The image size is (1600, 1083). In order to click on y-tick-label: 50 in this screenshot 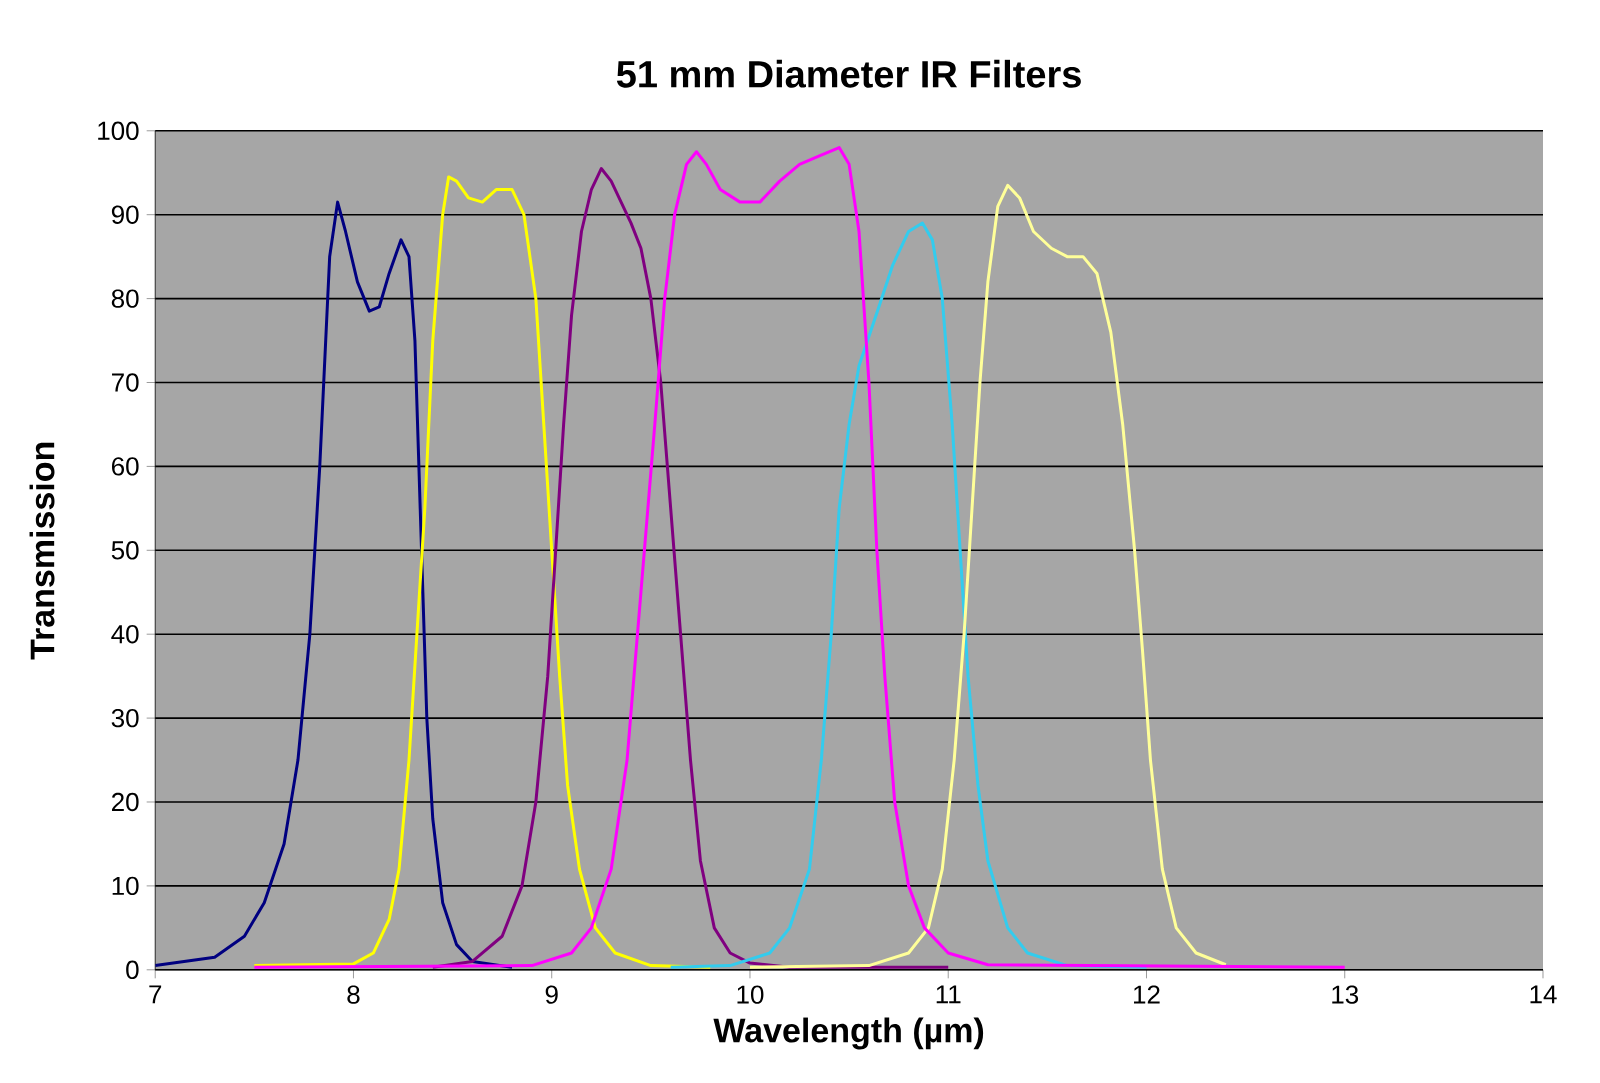, I will do `click(125, 550)`.